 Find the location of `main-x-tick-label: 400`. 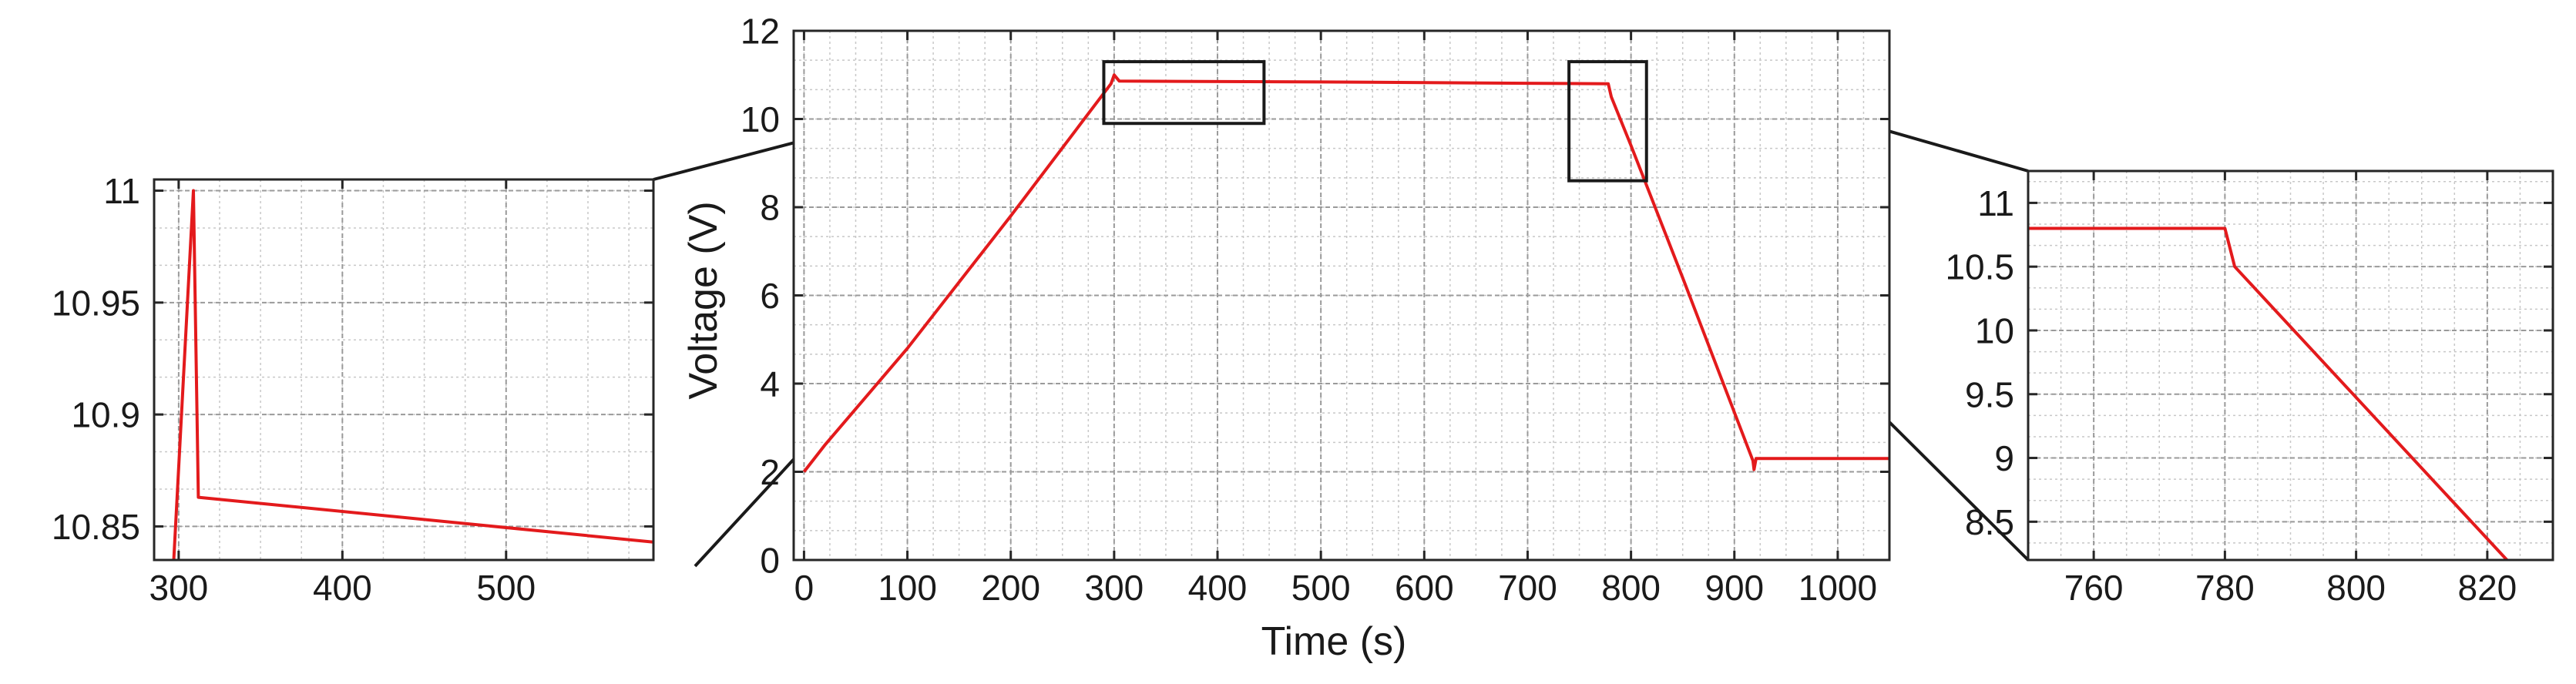

main-x-tick-label: 400 is located at coordinates (1218, 588).